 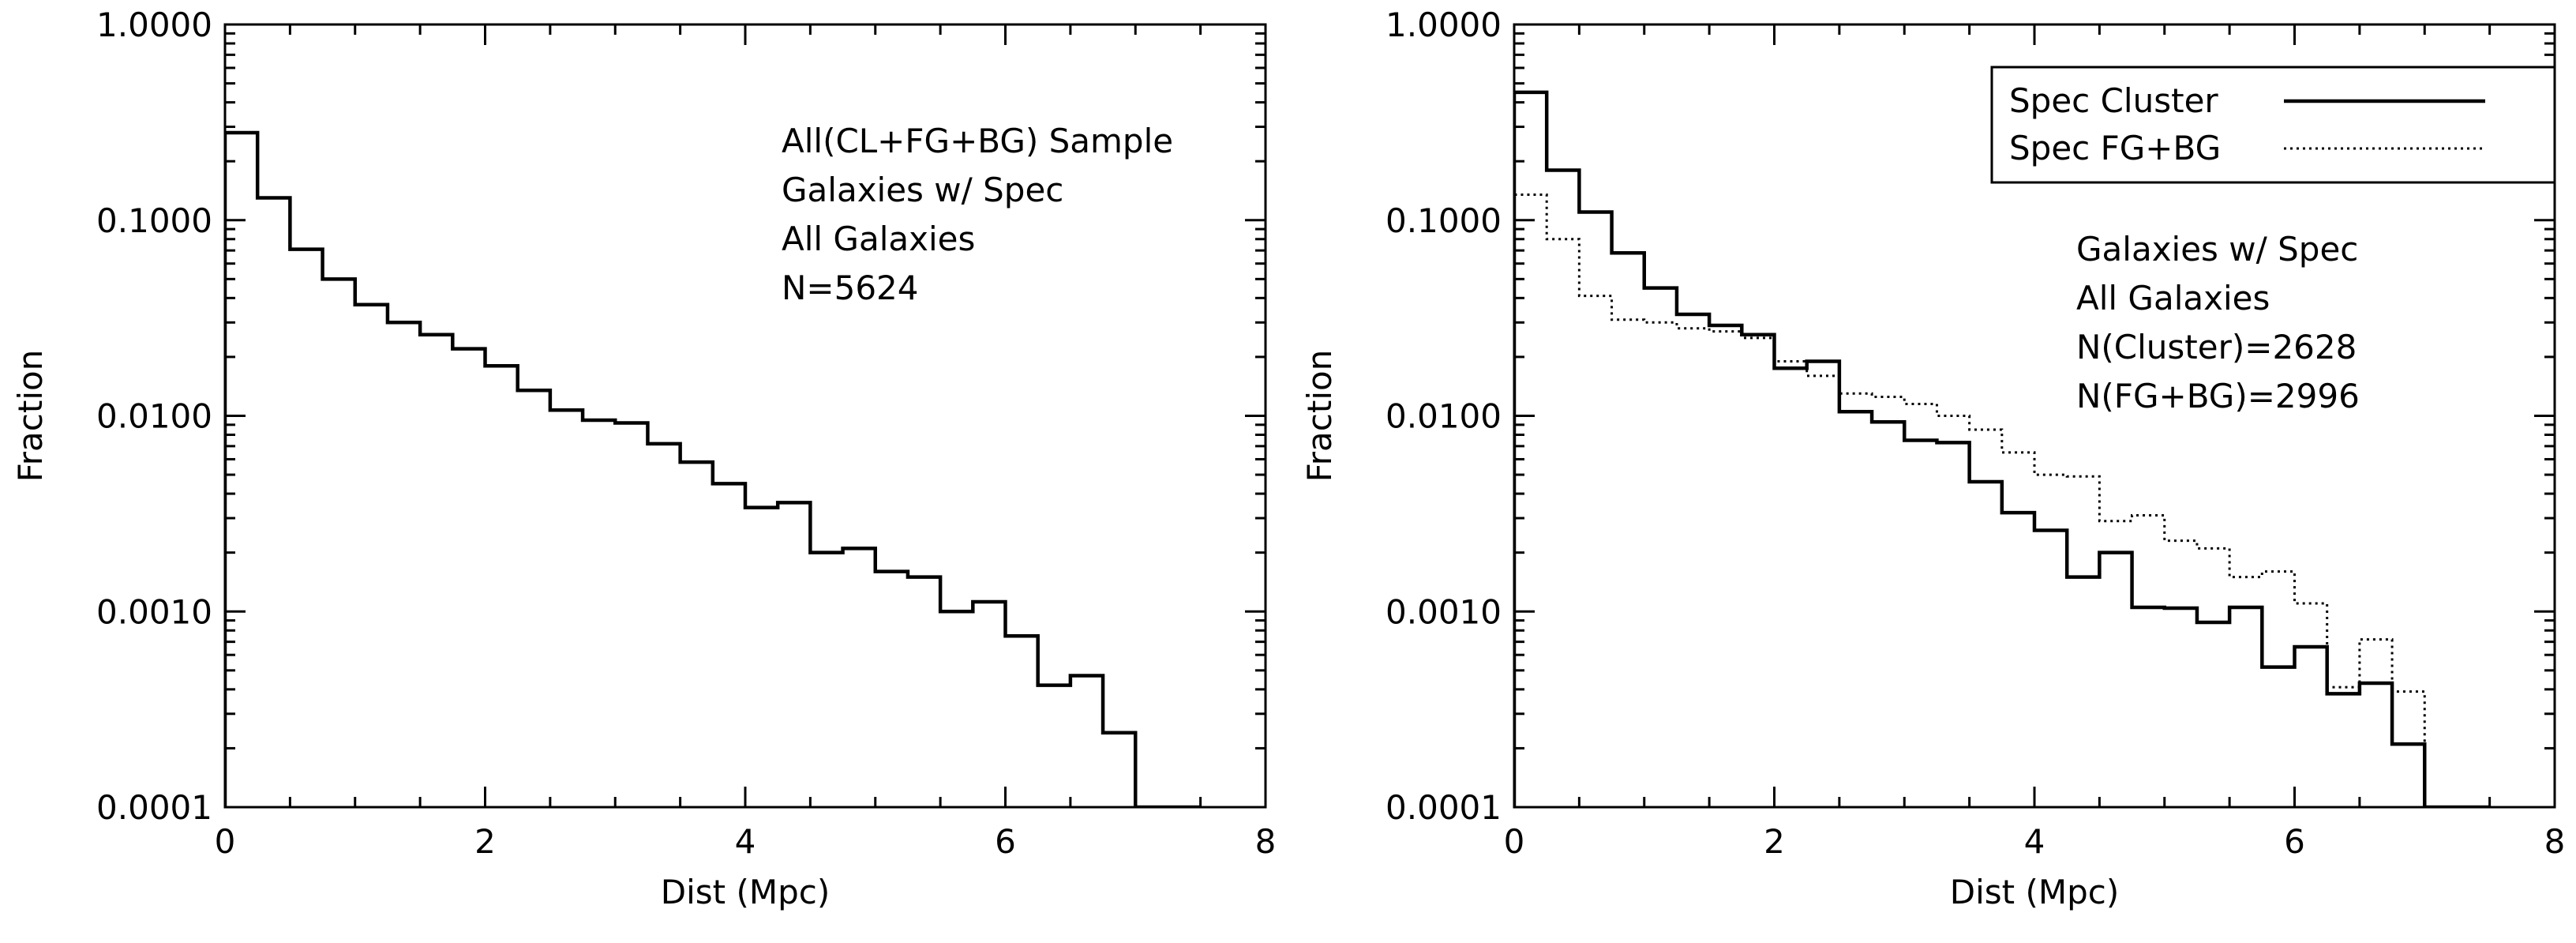 I want to click on annotation-text: N=5624, so click(x=850, y=288).